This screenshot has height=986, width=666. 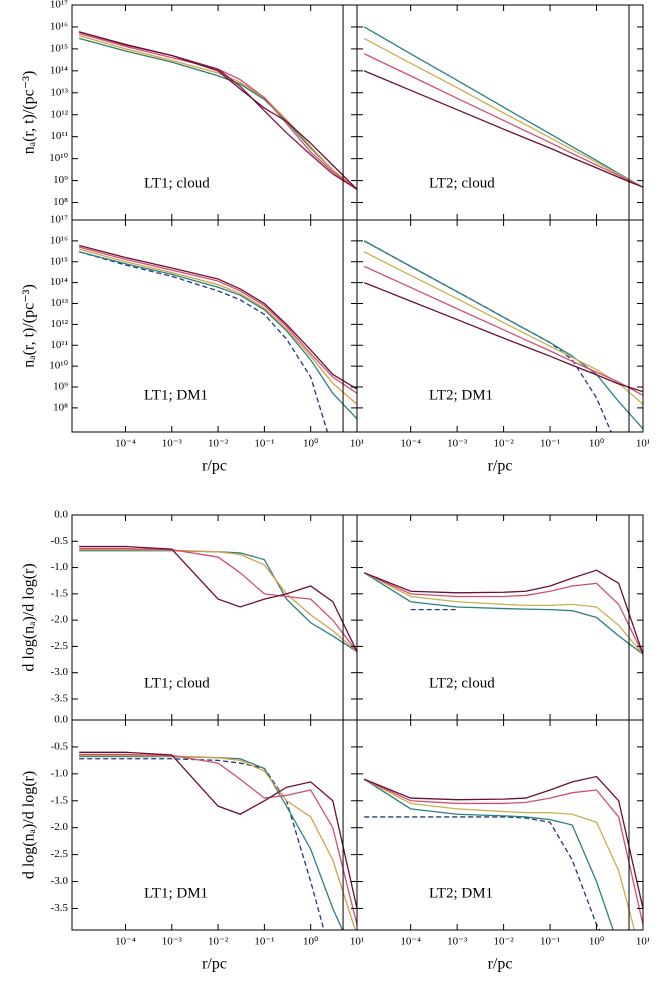 I want to click on y-tick-label: -3.0, so click(x=60, y=672).